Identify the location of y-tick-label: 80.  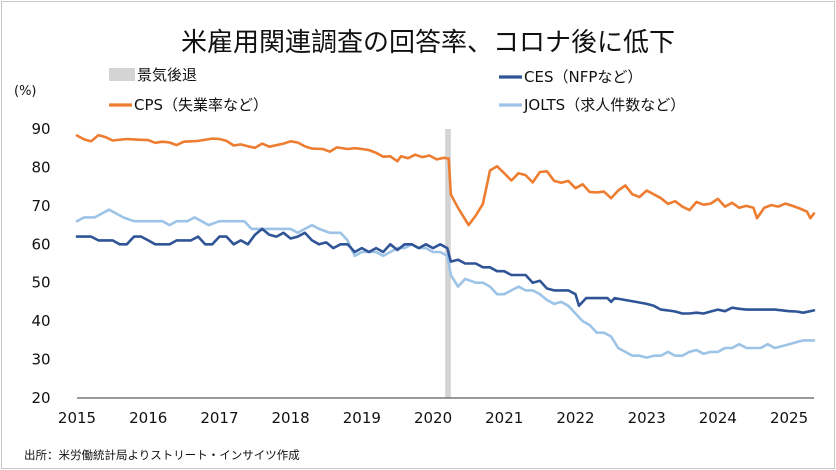
(40, 167).